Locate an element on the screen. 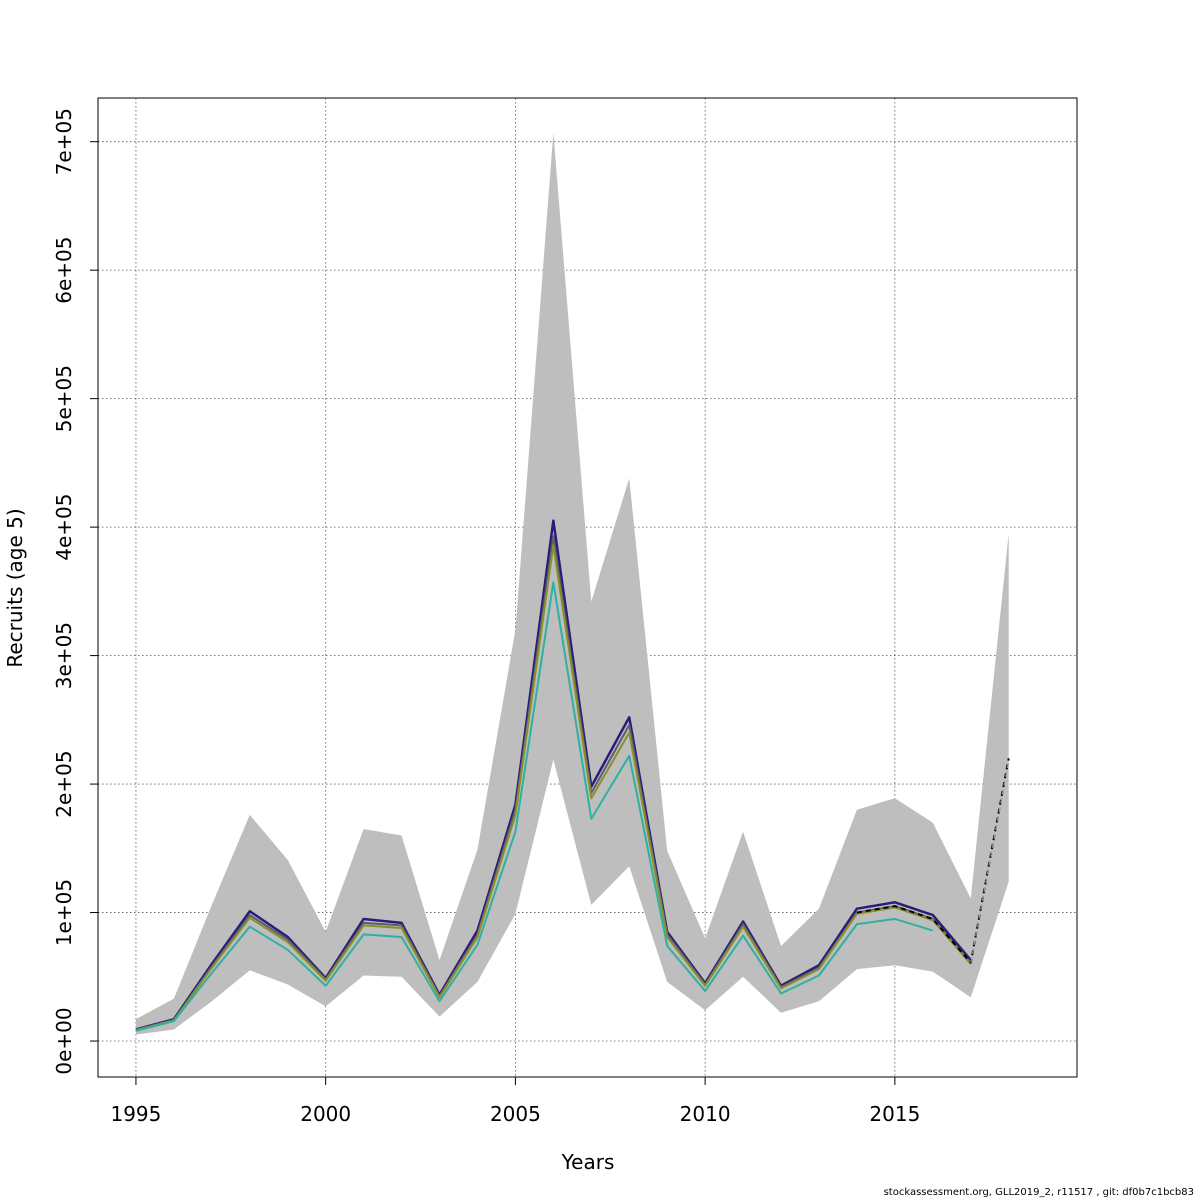 The image size is (1200, 1200). y-tick-label: 0e+00 is located at coordinates (64, 1040).